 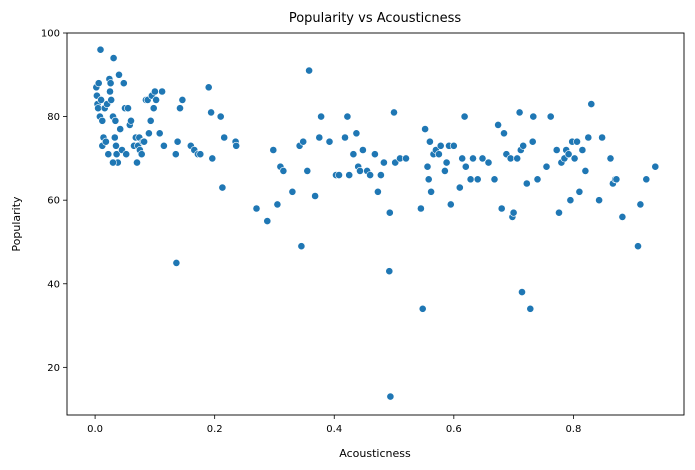 I want to click on y-tick-label: 80, so click(x=53, y=117).